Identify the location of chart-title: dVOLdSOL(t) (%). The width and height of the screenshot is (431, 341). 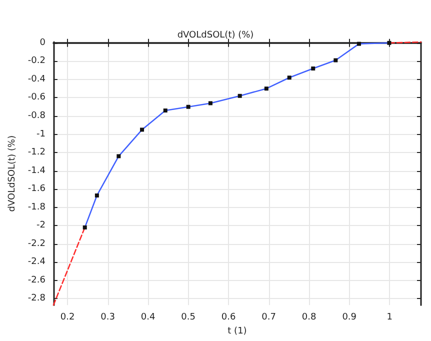
(215, 35).